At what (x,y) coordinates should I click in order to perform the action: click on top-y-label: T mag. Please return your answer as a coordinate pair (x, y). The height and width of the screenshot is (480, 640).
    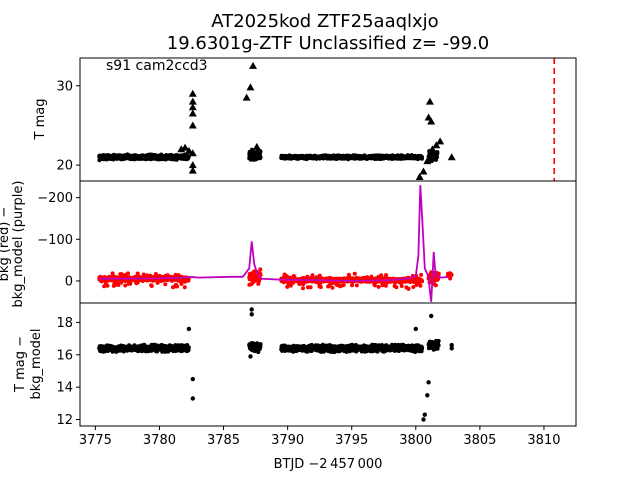
    Looking at the image, I should click on (40, 120).